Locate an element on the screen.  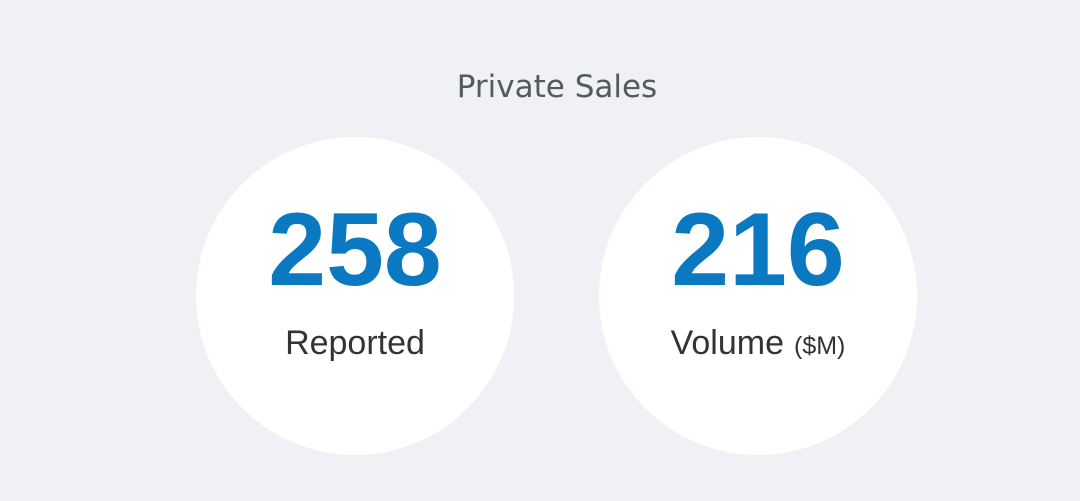
stat-label-group: Volume ($M) is located at coordinates (758, 343).